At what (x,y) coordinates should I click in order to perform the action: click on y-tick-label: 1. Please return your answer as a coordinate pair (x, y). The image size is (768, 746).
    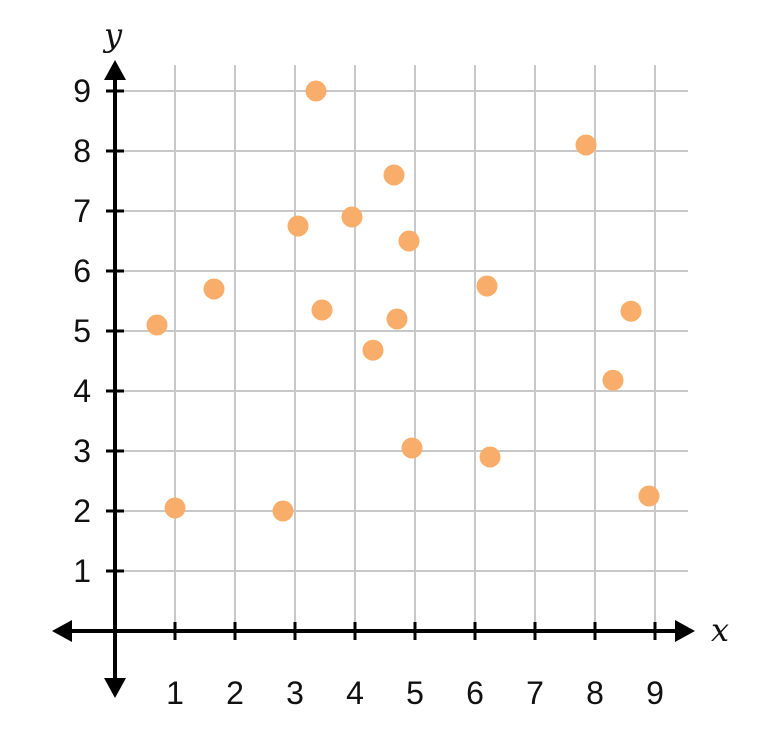
    Looking at the image, I should click on (82, 571).